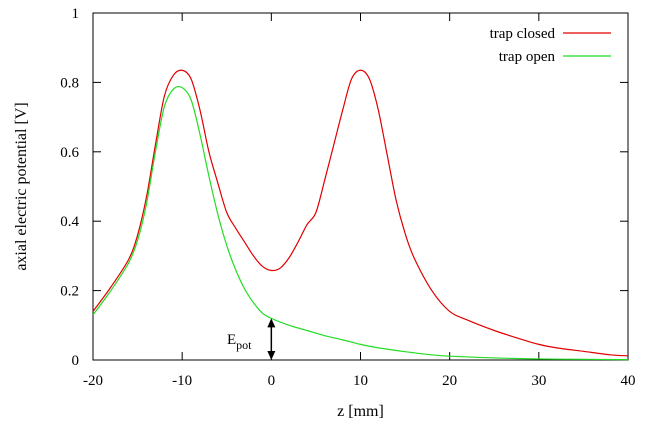 The height and width of the screenshot is (432, 658). Describe the element at coordinates (272, 381) in the screenshot. I see `x-tick-label: 0` at that location.